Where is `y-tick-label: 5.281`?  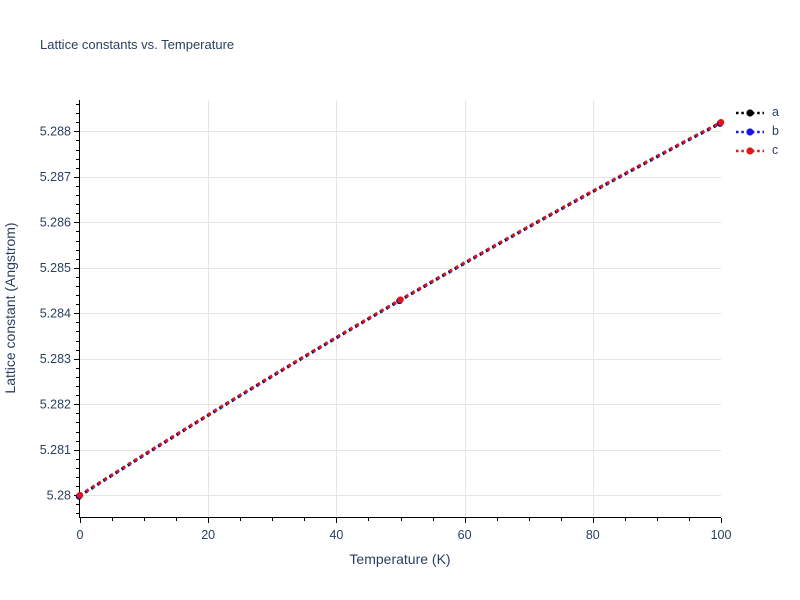
y-tick-label: 5.281 is located at coordinates (55, 450).